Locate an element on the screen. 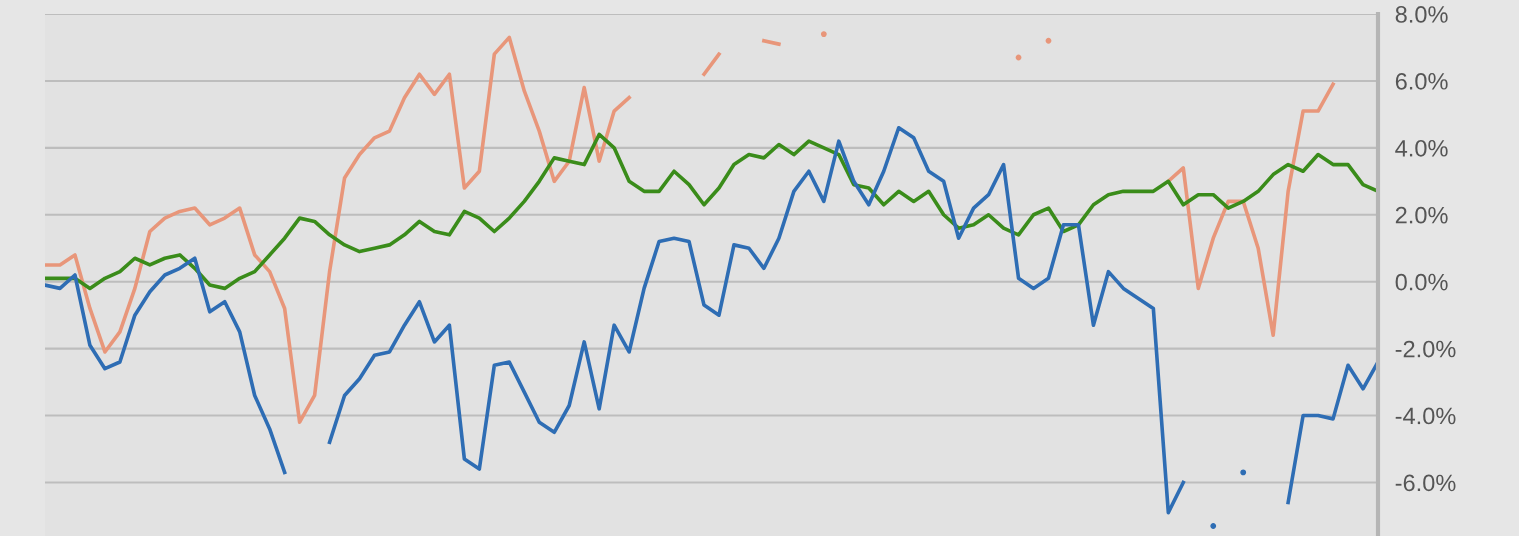  y-tick-label: -4.0% is located at coordinates (1425, 416).